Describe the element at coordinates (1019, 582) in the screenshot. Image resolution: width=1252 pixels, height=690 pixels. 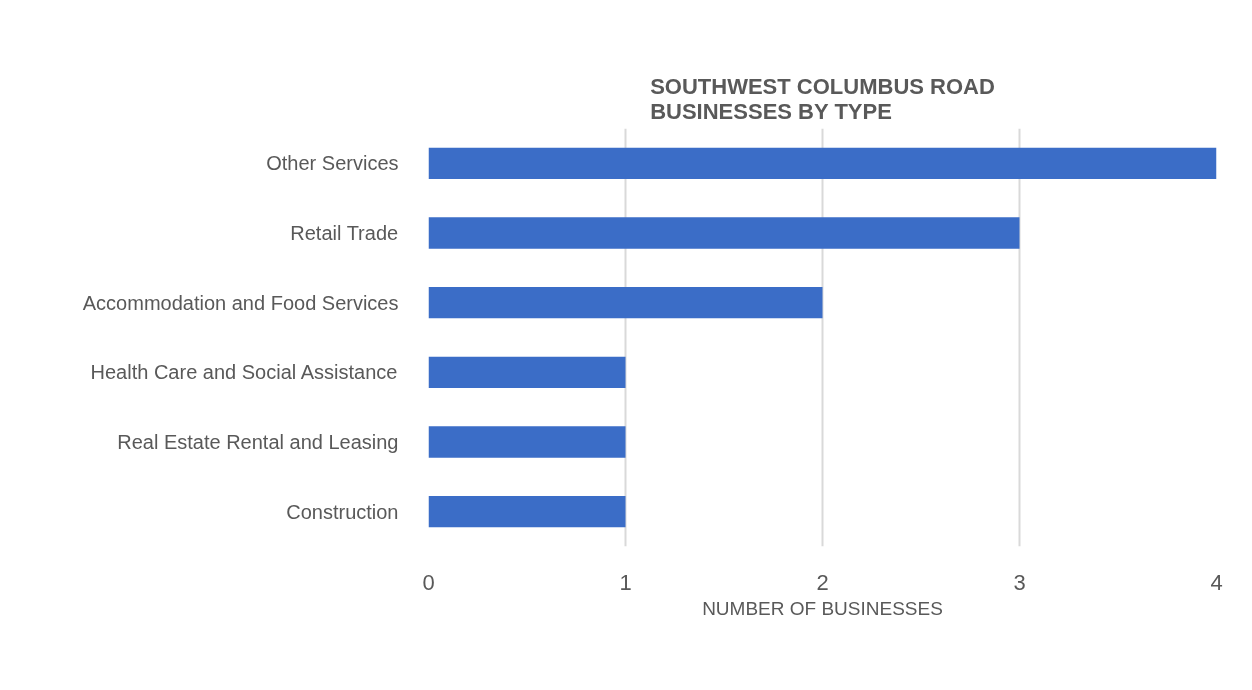
I see `x-tick-label: 3` at that location.